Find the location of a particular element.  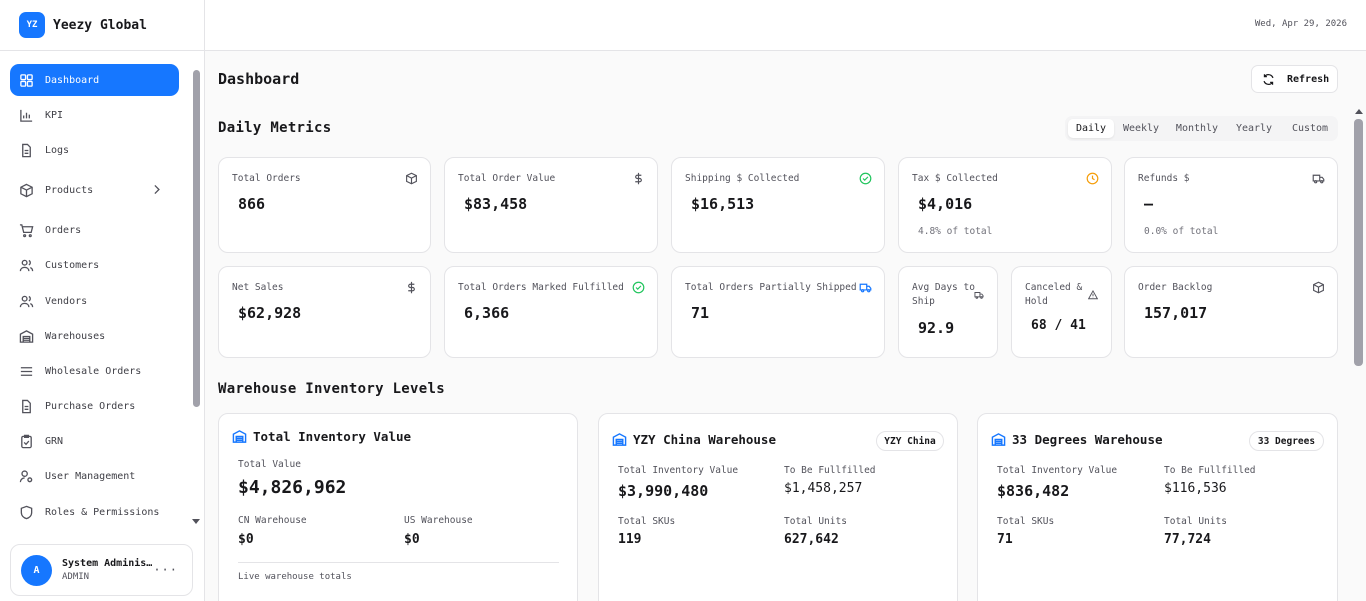

sidebar-item-vendors: Vendors is located at coordinates (94, 301).